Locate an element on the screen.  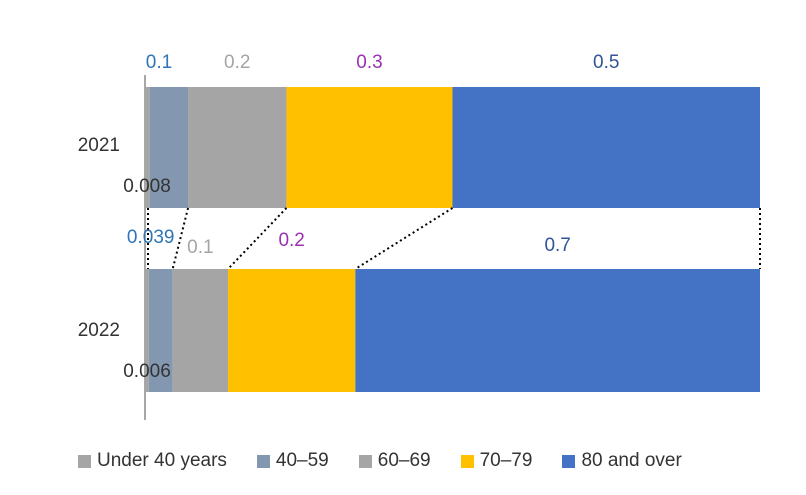
data-label-2022-4: 0.7 is located at coordinates (557, 245).